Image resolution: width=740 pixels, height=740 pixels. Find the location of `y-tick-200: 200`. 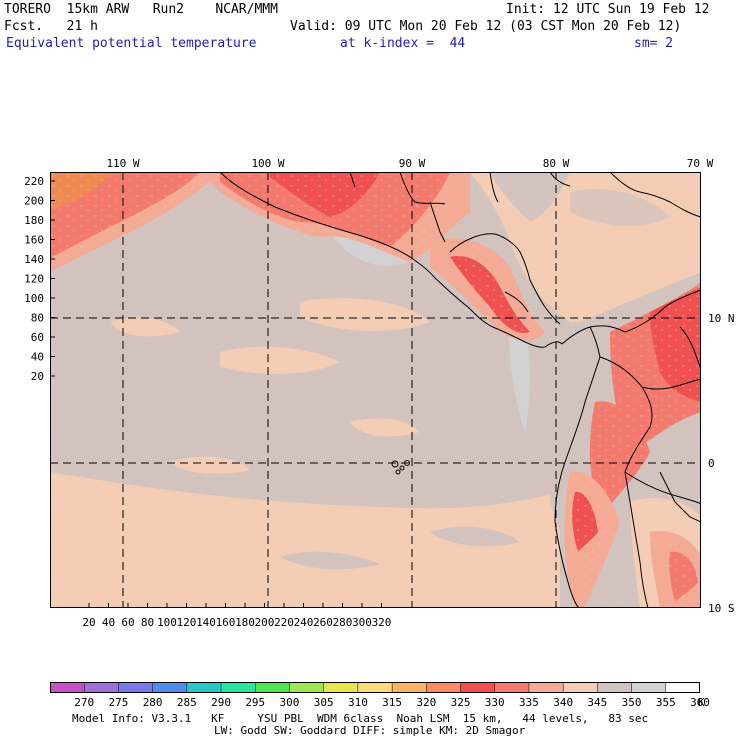

y-tick-200: 200 is located at coordinates (34, 201).